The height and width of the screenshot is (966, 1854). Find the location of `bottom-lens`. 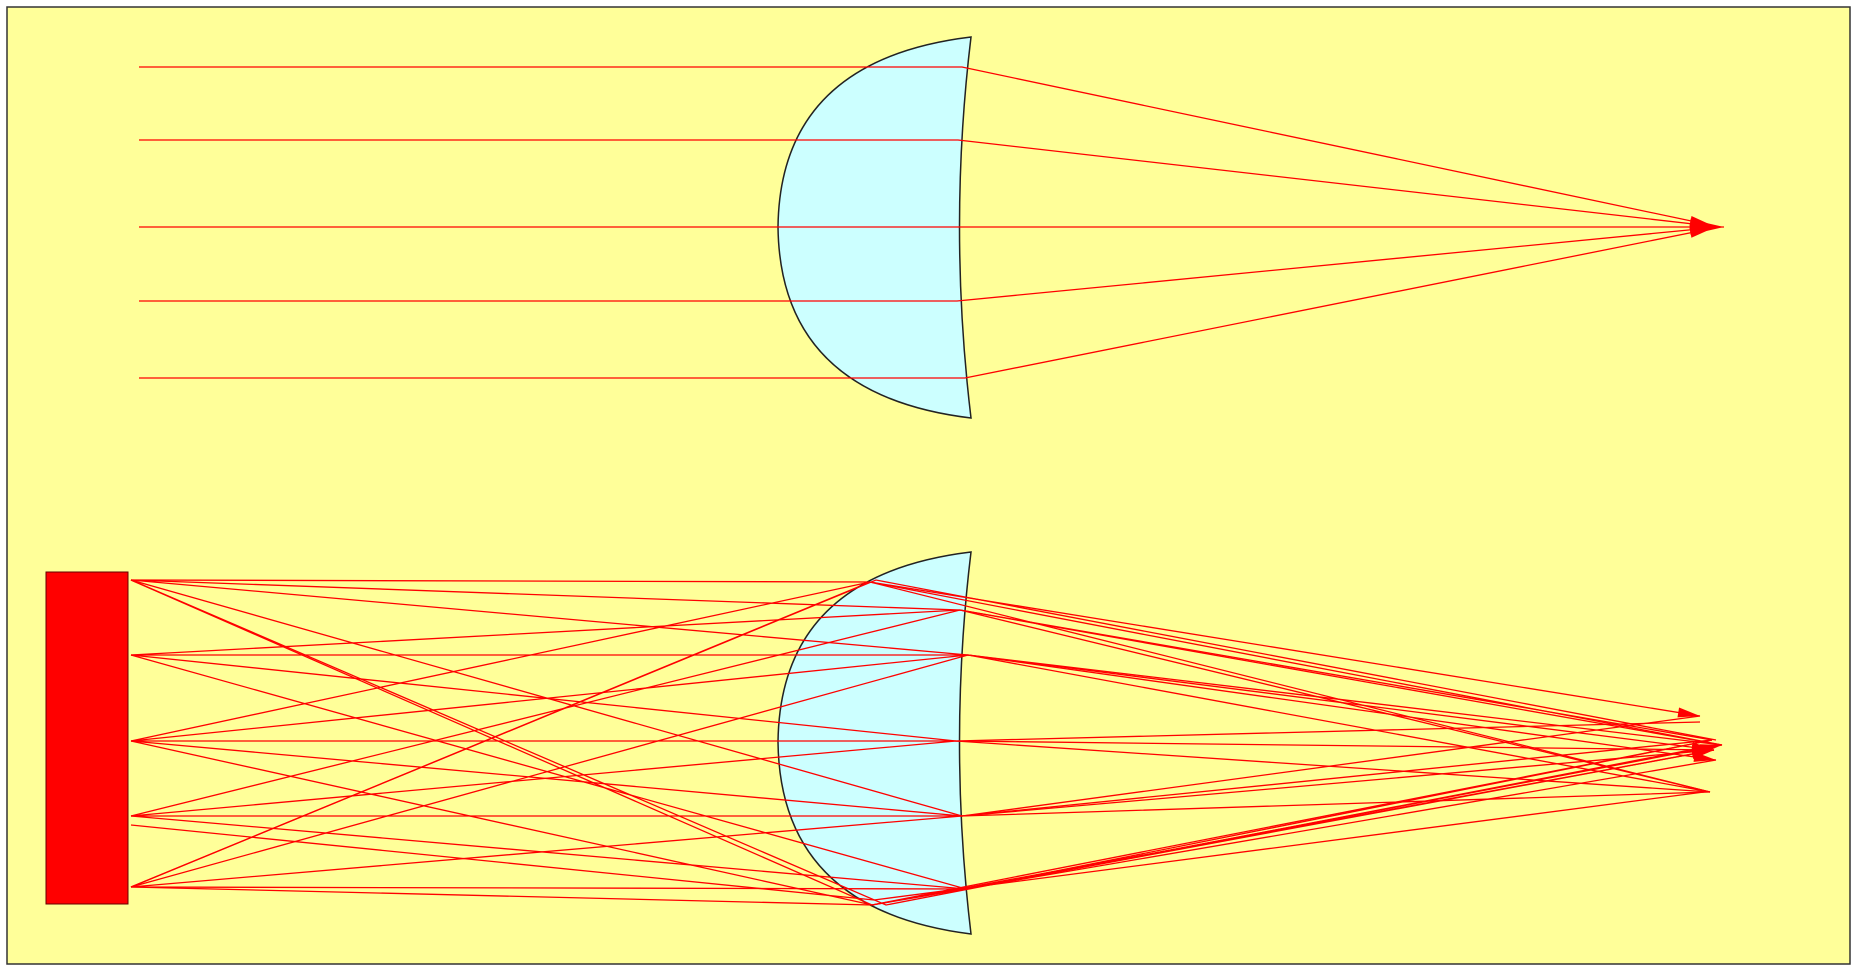

bottom-lens is located at coordinates (874, 743).